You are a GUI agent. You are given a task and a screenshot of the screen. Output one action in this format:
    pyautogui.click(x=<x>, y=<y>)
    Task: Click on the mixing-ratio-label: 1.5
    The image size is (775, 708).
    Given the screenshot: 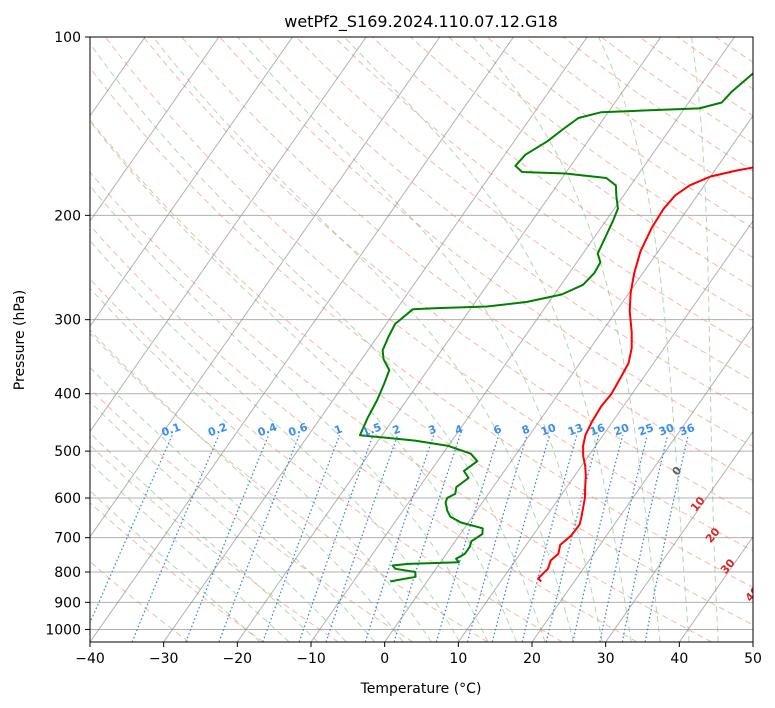 What is the action you would take?
    pyautogui.click(x=371, y=429)
    